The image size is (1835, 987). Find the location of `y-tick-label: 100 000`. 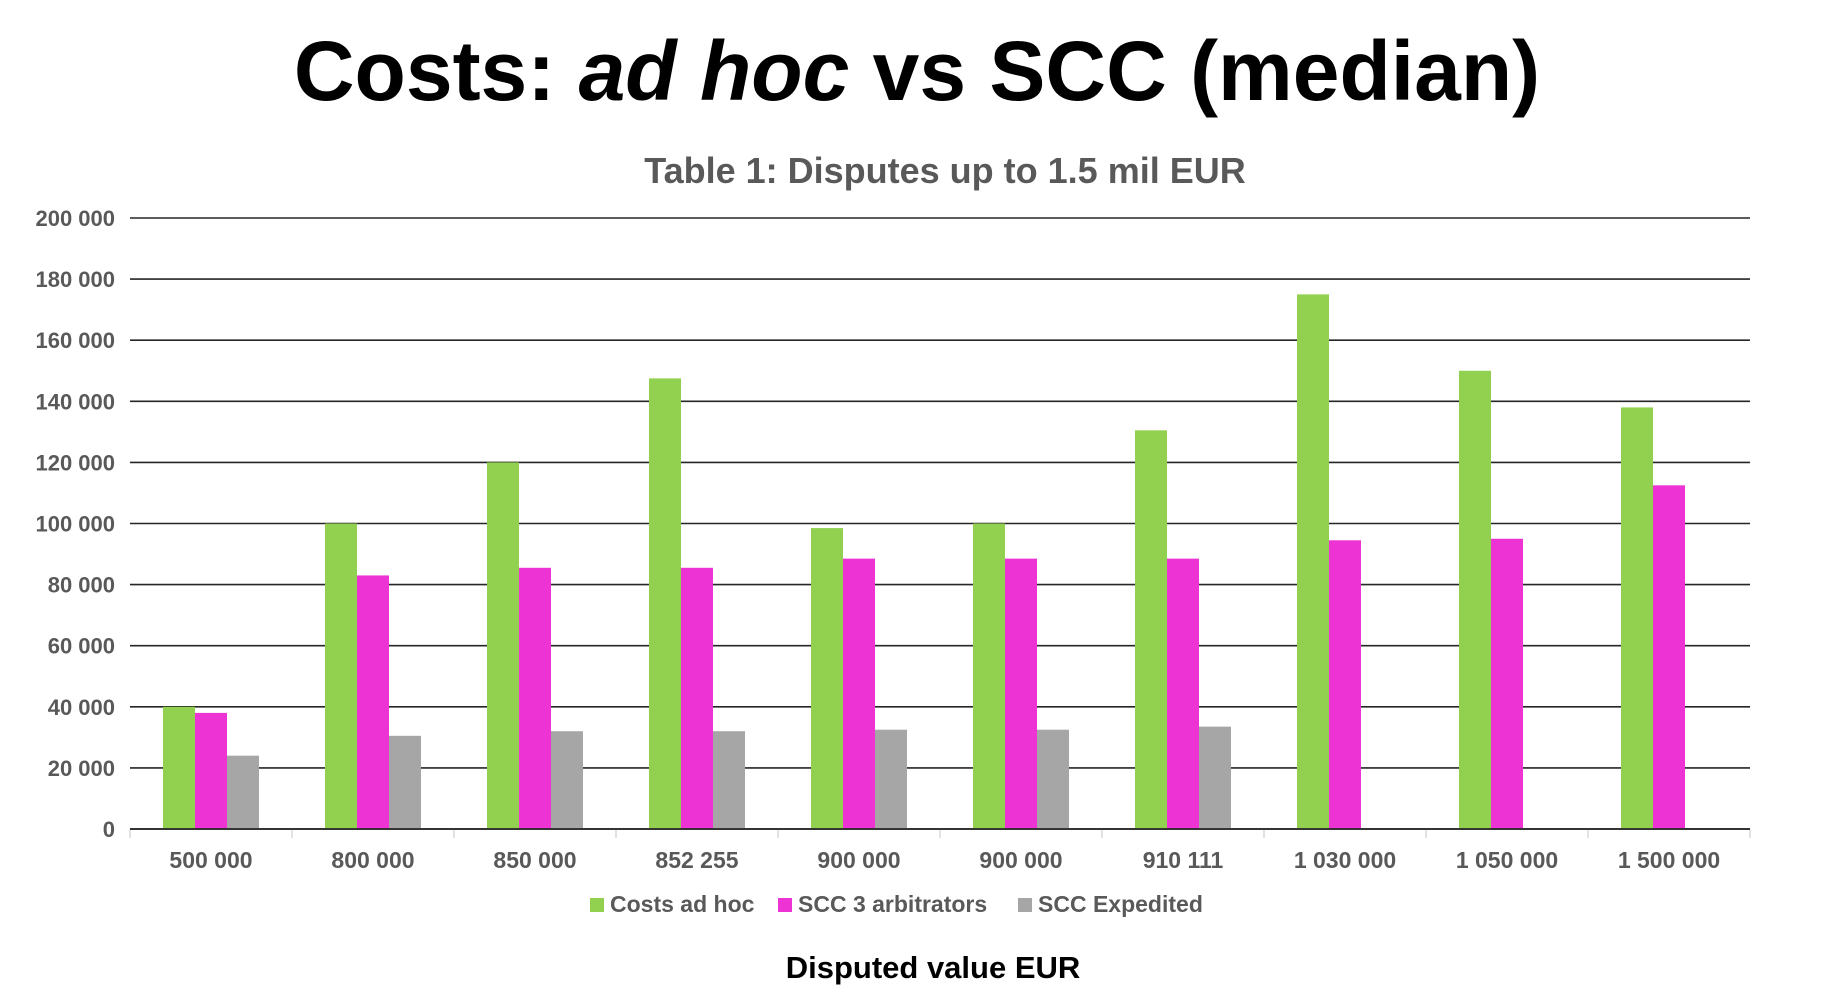

y-tick-label: 100 000 is located at coordinates (75, 524).